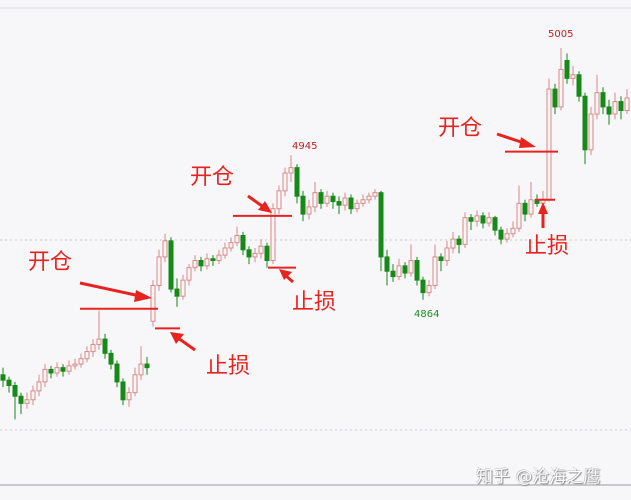  Describe the element at coordinates (547, 246) in the screenshot. I see `stop-loss-label: 止损` at that location.